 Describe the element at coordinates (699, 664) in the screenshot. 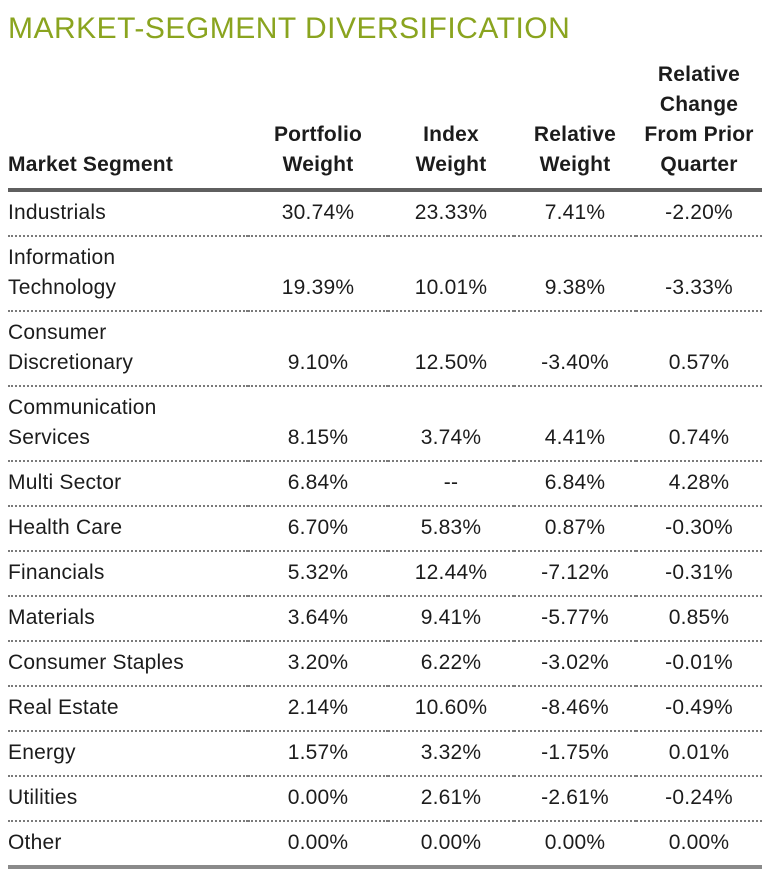

I see `relative-change-cell: -0.01%` at that location.